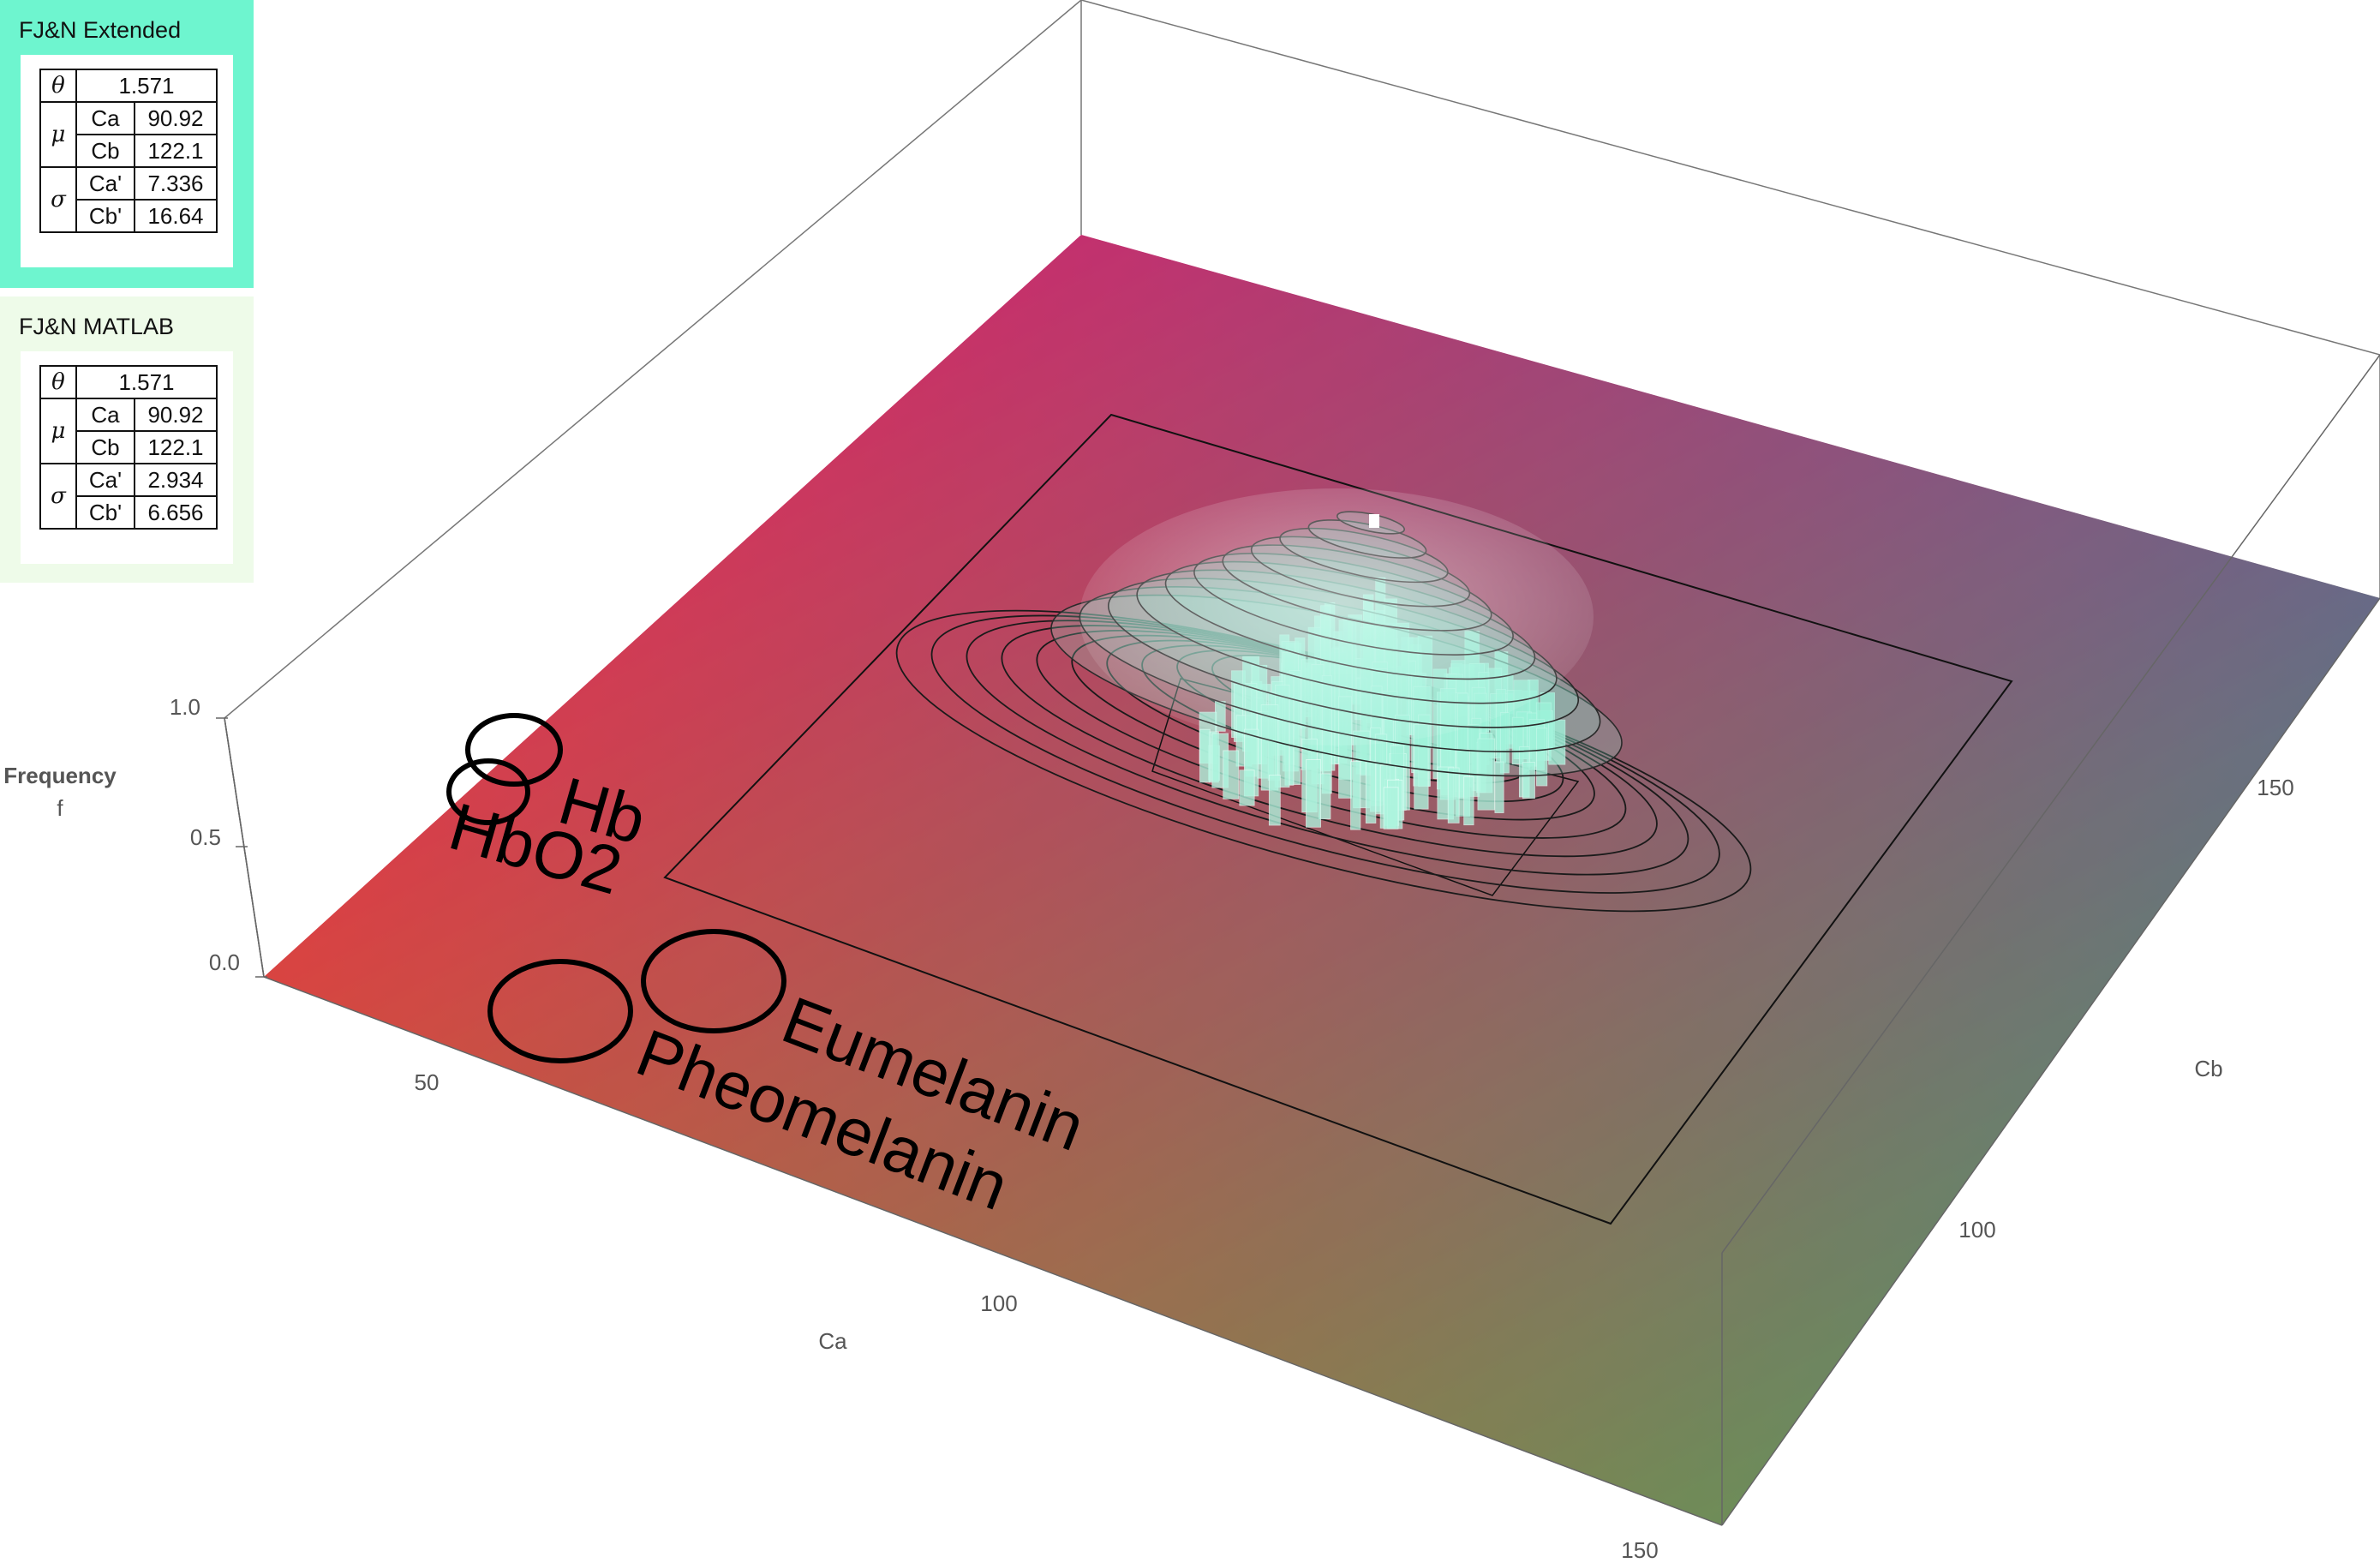 Image resolution: width=2380 pixels, height=1563 pixels. Describe the element at coordinates (2208, 1069) in the screenshot. I see `cb-axis-label: Cb` at that location.